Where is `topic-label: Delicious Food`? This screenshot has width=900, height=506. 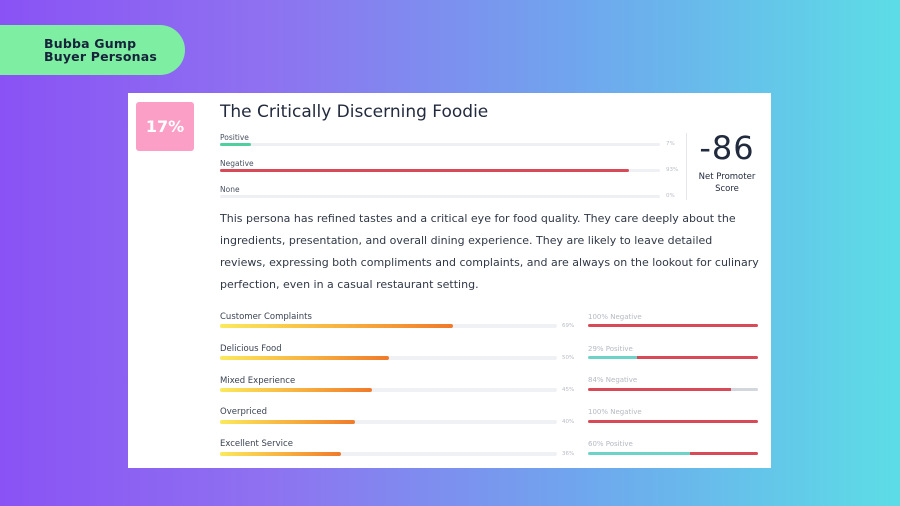 topic-label: Delicious Food is located at coordinates (251, 349).